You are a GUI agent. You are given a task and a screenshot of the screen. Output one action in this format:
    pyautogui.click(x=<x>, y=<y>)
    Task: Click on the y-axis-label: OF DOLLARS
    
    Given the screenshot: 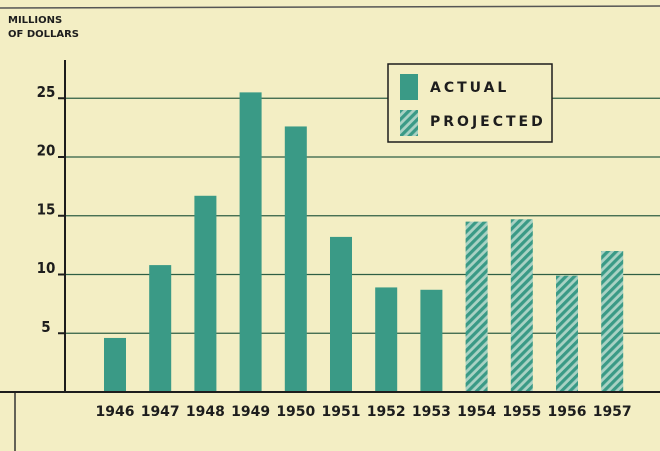 What is the action you would take?
    pyautogui.click(x=43, y=34)
    